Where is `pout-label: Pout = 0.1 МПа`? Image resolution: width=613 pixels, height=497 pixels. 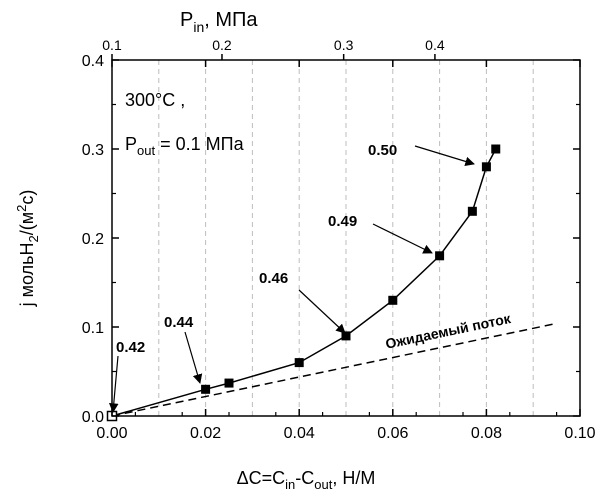 pout-label: Pout = 0.1 МПа is located at coordinates (185, 146).